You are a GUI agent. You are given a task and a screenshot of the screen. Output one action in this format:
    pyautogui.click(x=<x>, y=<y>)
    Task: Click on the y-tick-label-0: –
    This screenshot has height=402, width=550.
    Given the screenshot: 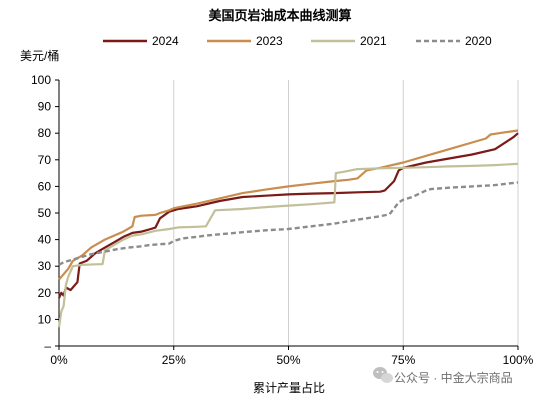 What is the action you would take?
    pyautogui.click(x=47, y=346)
    